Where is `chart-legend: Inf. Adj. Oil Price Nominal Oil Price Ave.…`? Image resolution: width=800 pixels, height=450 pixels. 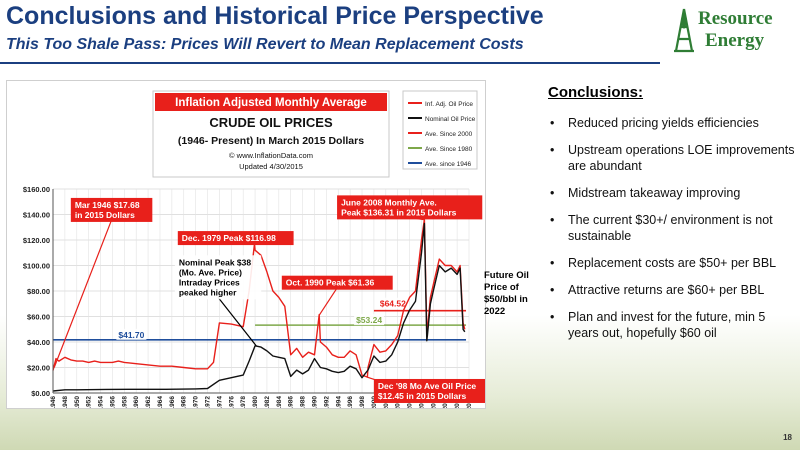 chart-legend: Inf. Adj. Oil Price Nominal Oil Price Ave.… is located at coordinates (440, 130).